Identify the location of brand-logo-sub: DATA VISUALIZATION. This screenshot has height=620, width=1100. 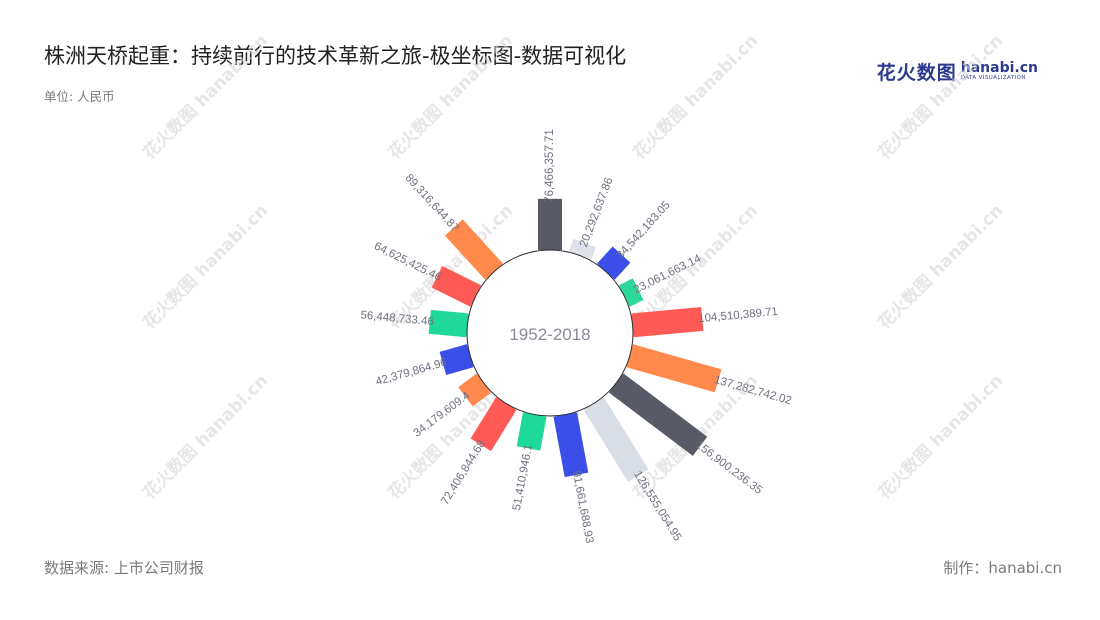
(993, 78).